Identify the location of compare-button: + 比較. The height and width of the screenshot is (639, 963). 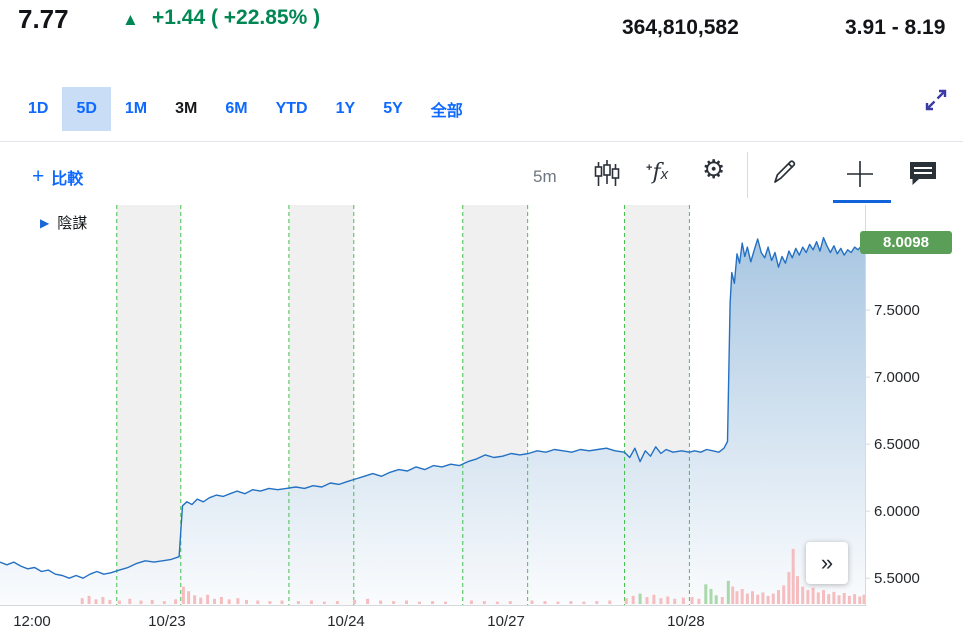
(57, 177).